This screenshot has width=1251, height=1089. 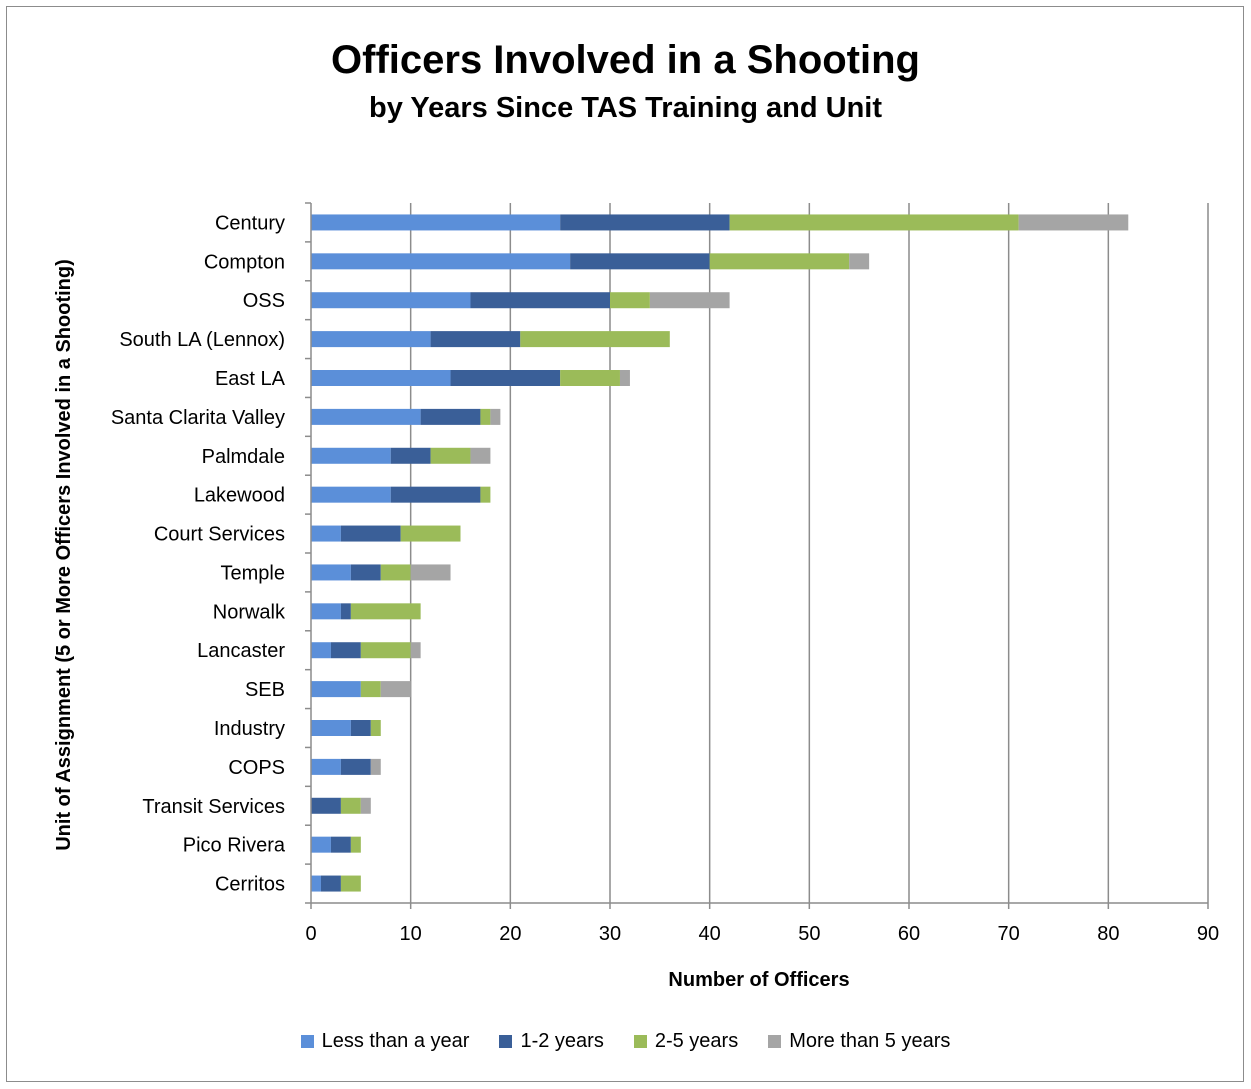 I want to click on y-tick-label: SEB, so click(x=265, y=690).